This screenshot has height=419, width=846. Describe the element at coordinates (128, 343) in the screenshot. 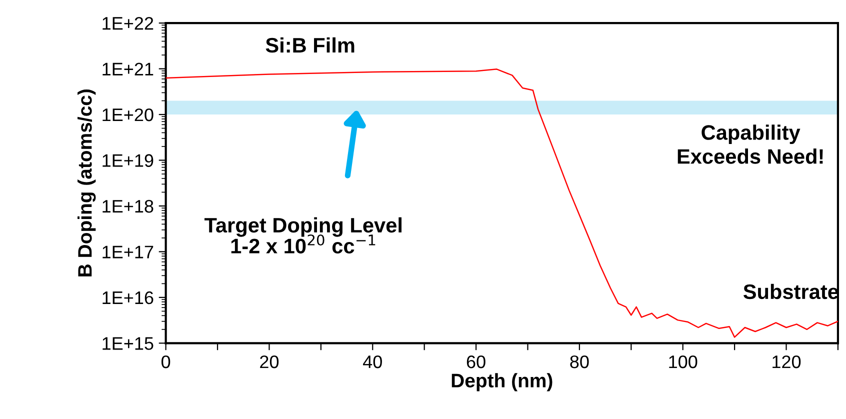

I see `y-tick-label: 1E+15` at that location.